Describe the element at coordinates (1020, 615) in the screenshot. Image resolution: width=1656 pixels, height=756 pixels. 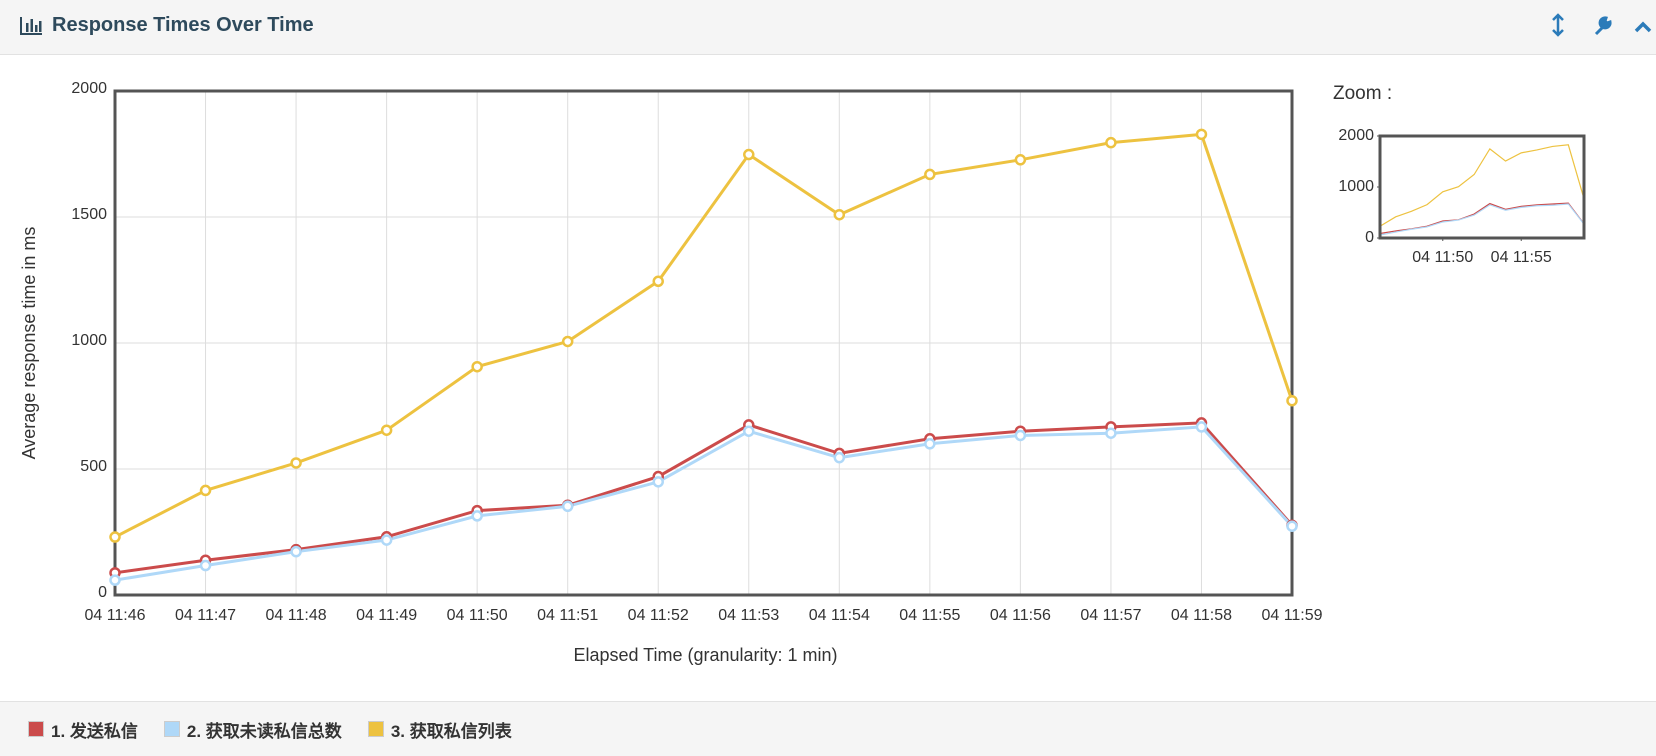
I see `x-tick-label: 04 11:56` at that location.